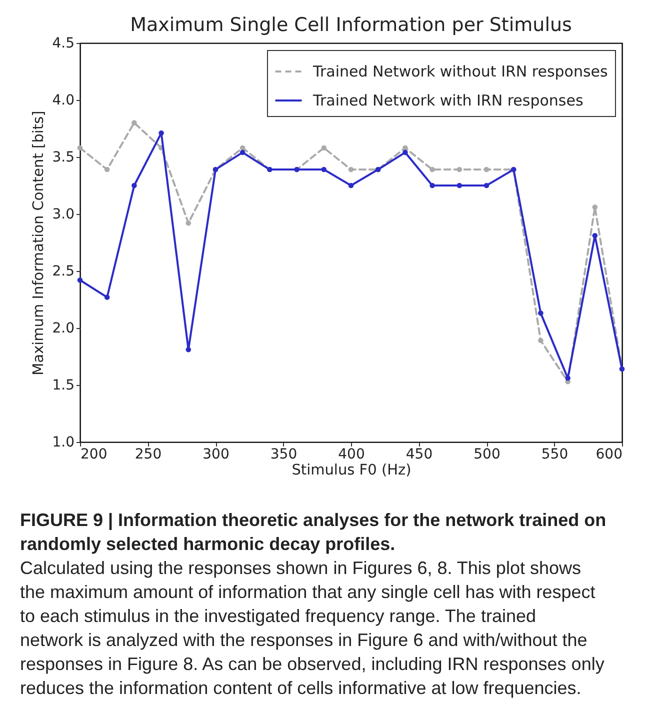  Describe the element at coordinates (609, 454) in the screenshot. I see `x-tick-label: 600` at that location.